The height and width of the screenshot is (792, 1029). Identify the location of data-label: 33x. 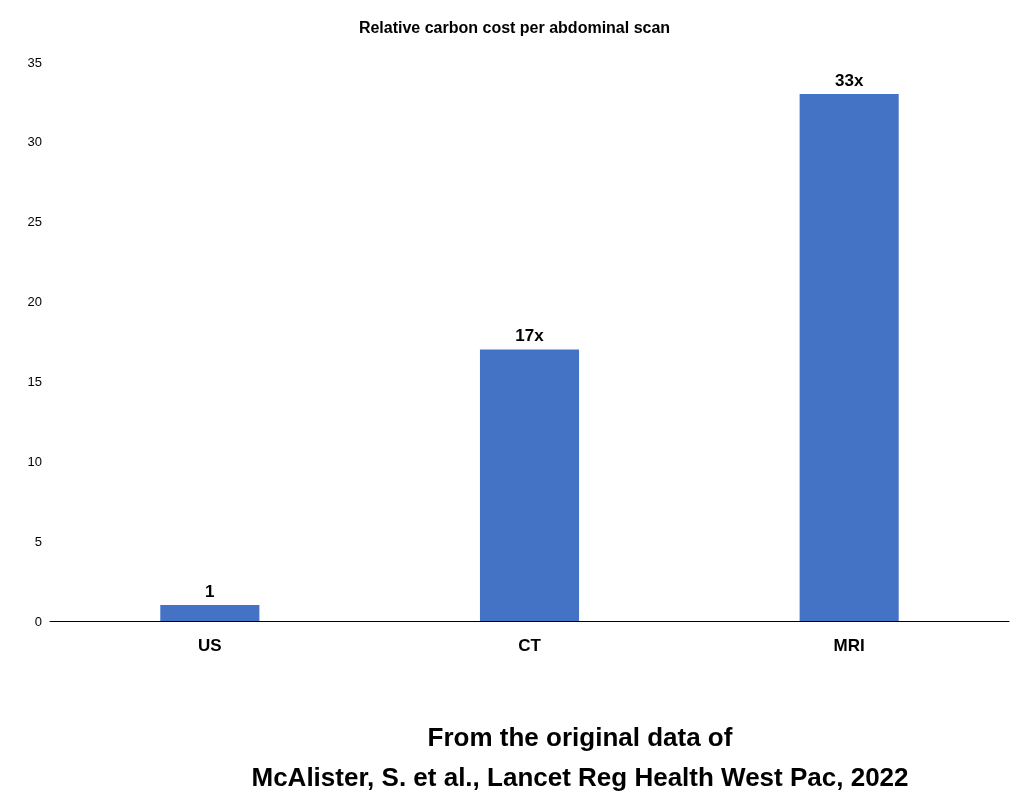
(849, 80).